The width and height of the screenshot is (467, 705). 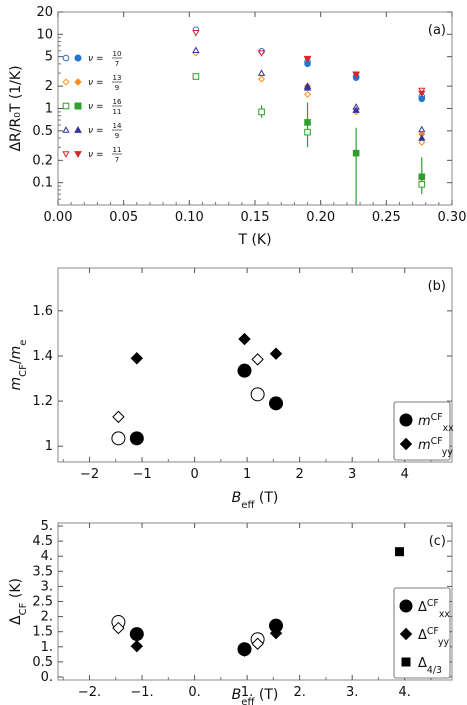 I want to click on x-tick-label: 4, so click(x=405, y=474).